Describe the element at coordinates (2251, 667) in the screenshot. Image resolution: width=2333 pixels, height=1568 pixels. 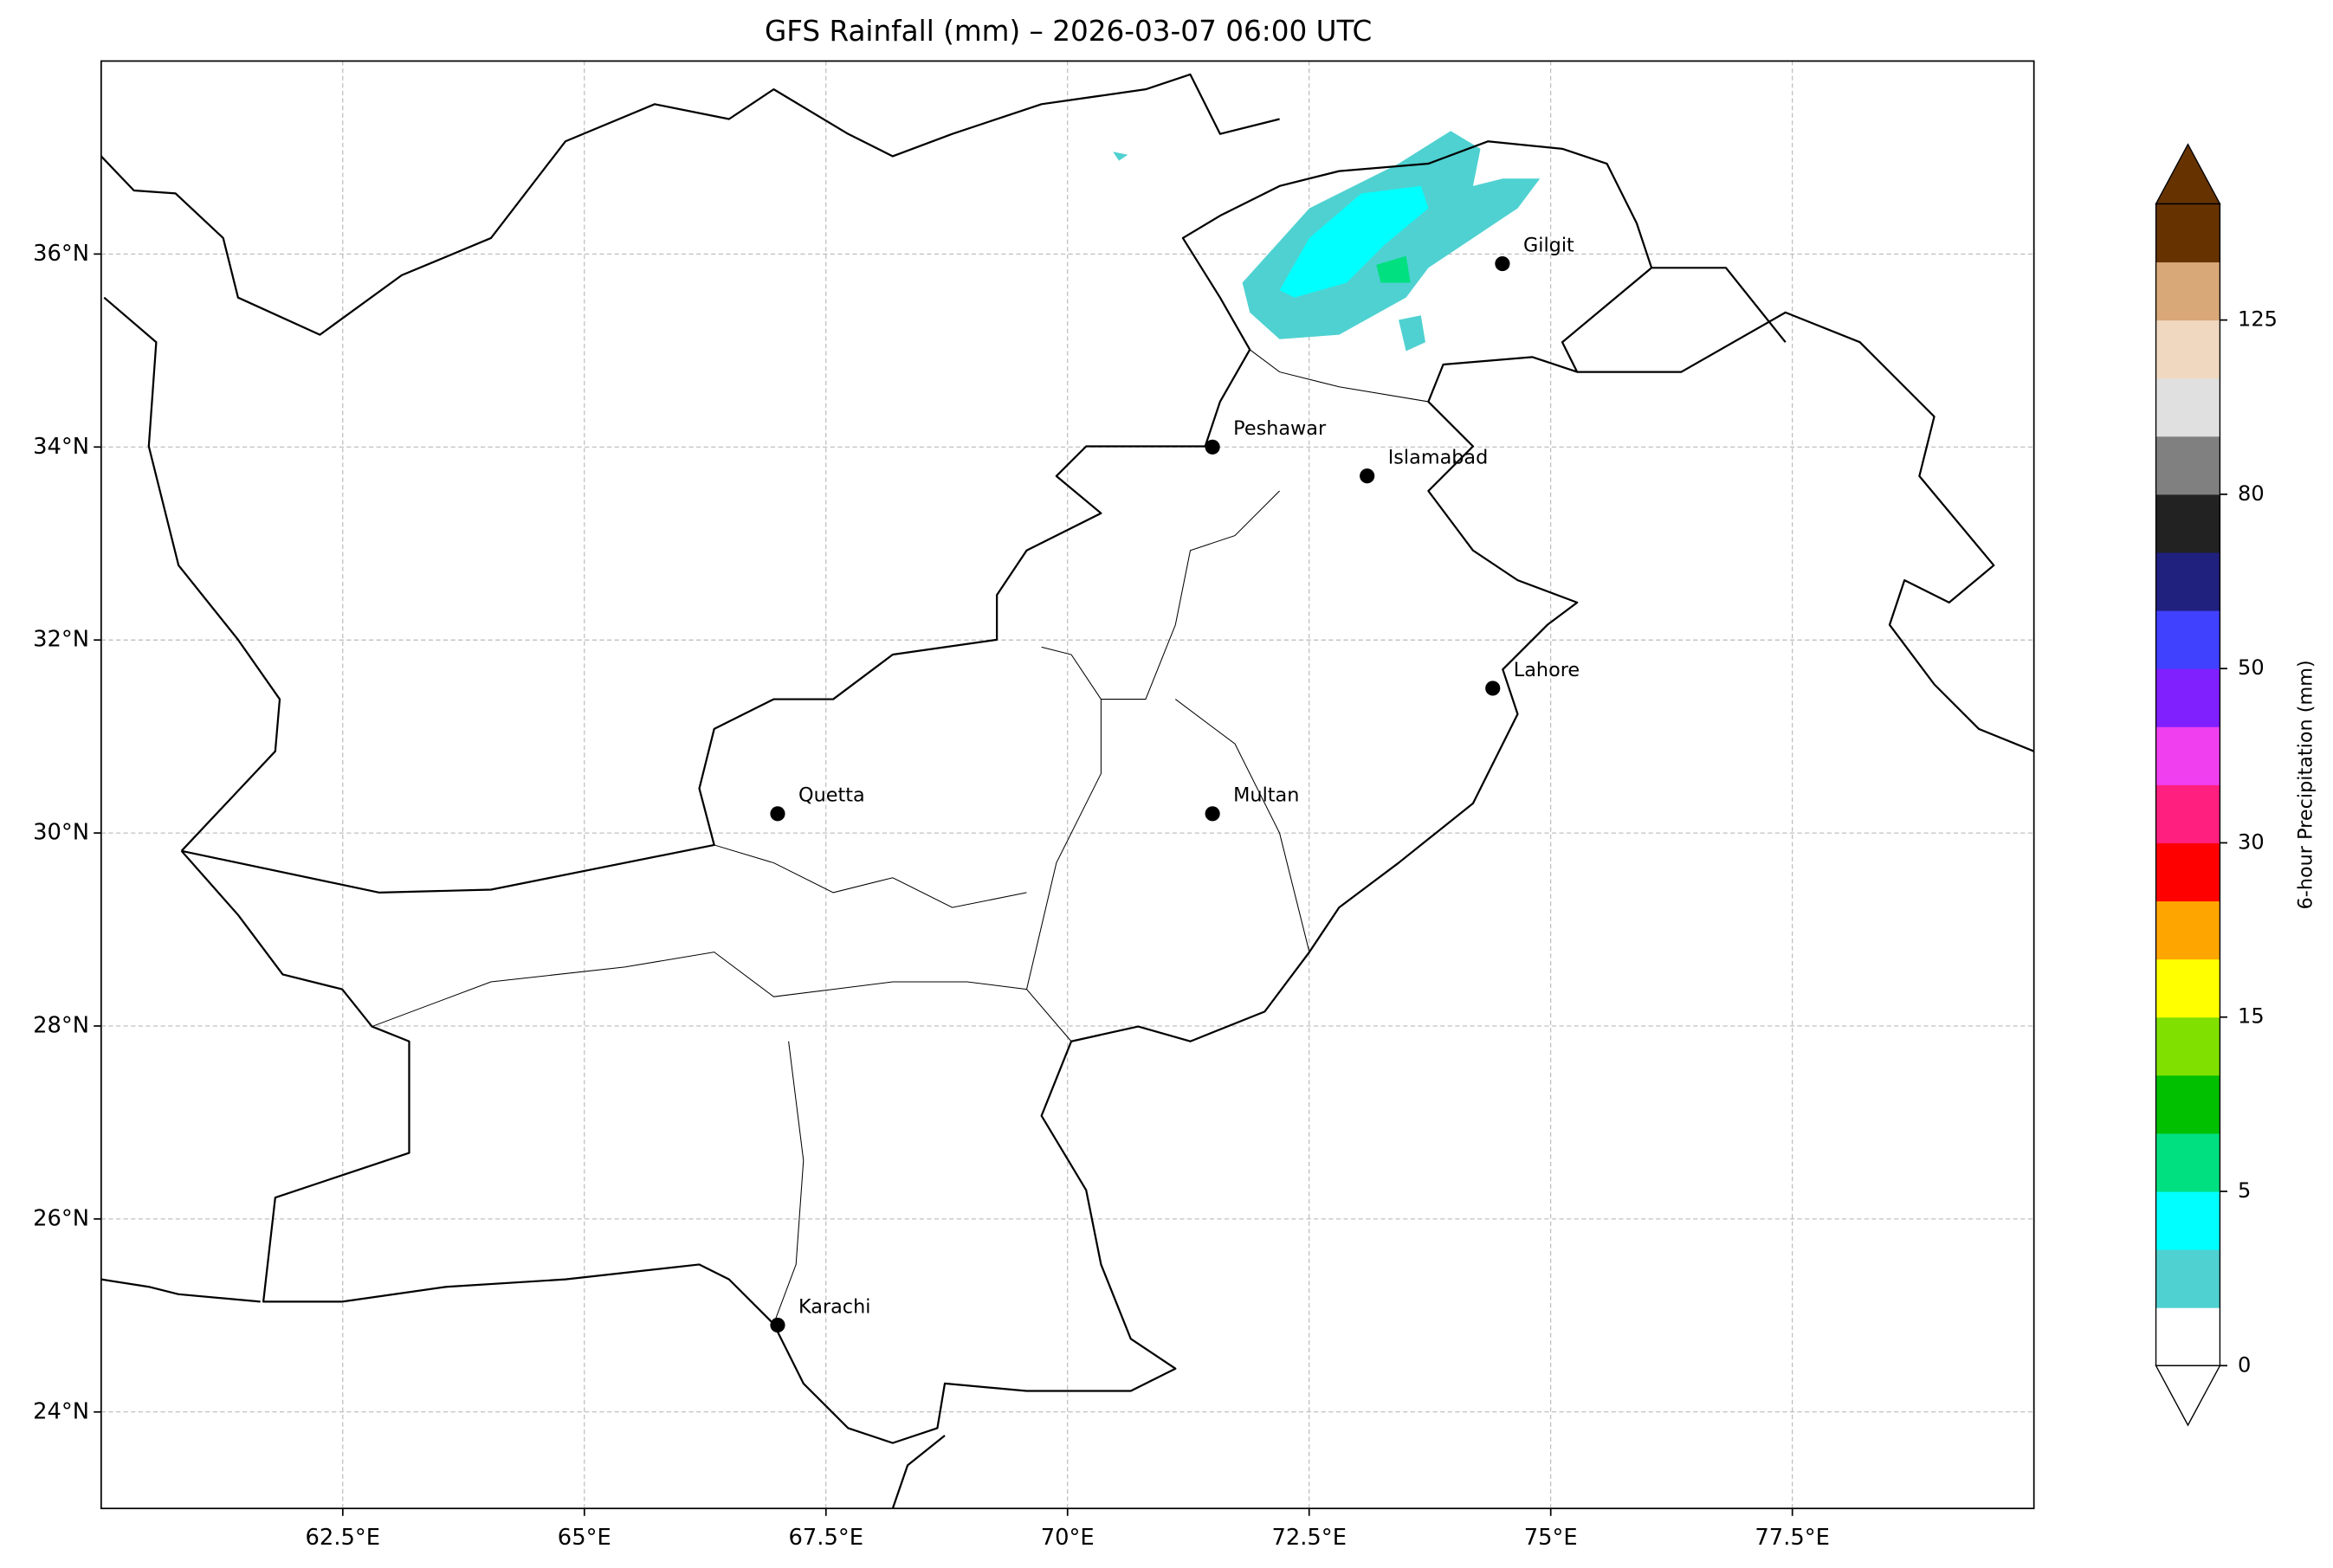
I see `colorbar-tick-label: 50` at that location.